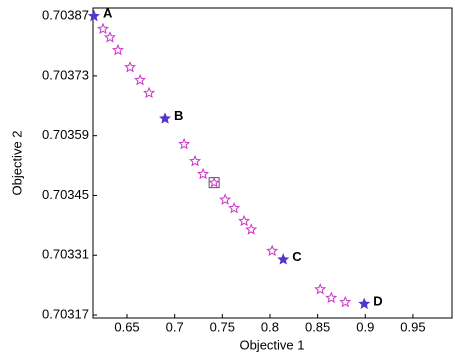 The width and height of the screenshot is (455, 357). I want to click on y-tick-label: 0.70373, so click(65, 74).